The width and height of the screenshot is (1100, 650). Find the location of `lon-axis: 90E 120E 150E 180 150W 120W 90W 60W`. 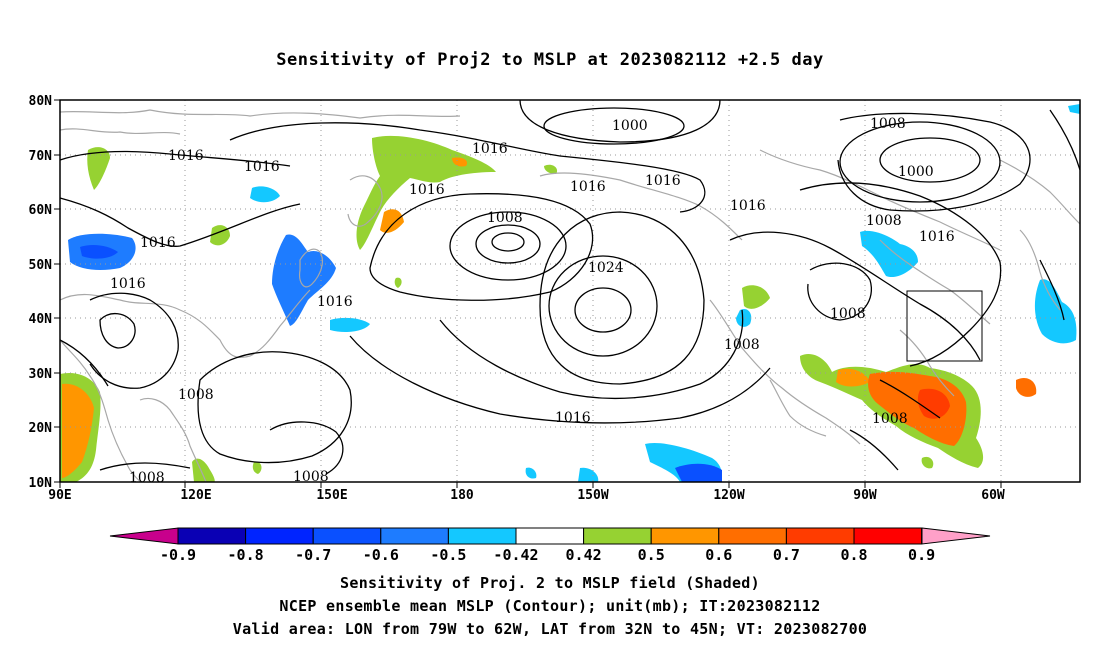

lon-axis: 90E 120E 150E 180 150W 120W 90W 60W is located at coordinates (526, 495).